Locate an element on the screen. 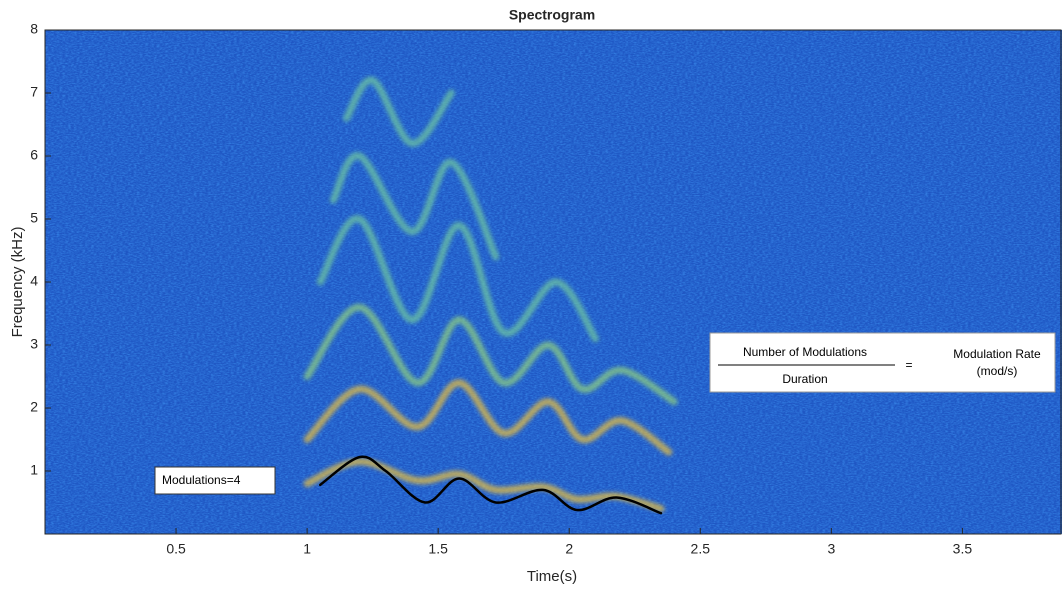  formula-numerator: Number of Modulations is located at coordinates (805, 352).